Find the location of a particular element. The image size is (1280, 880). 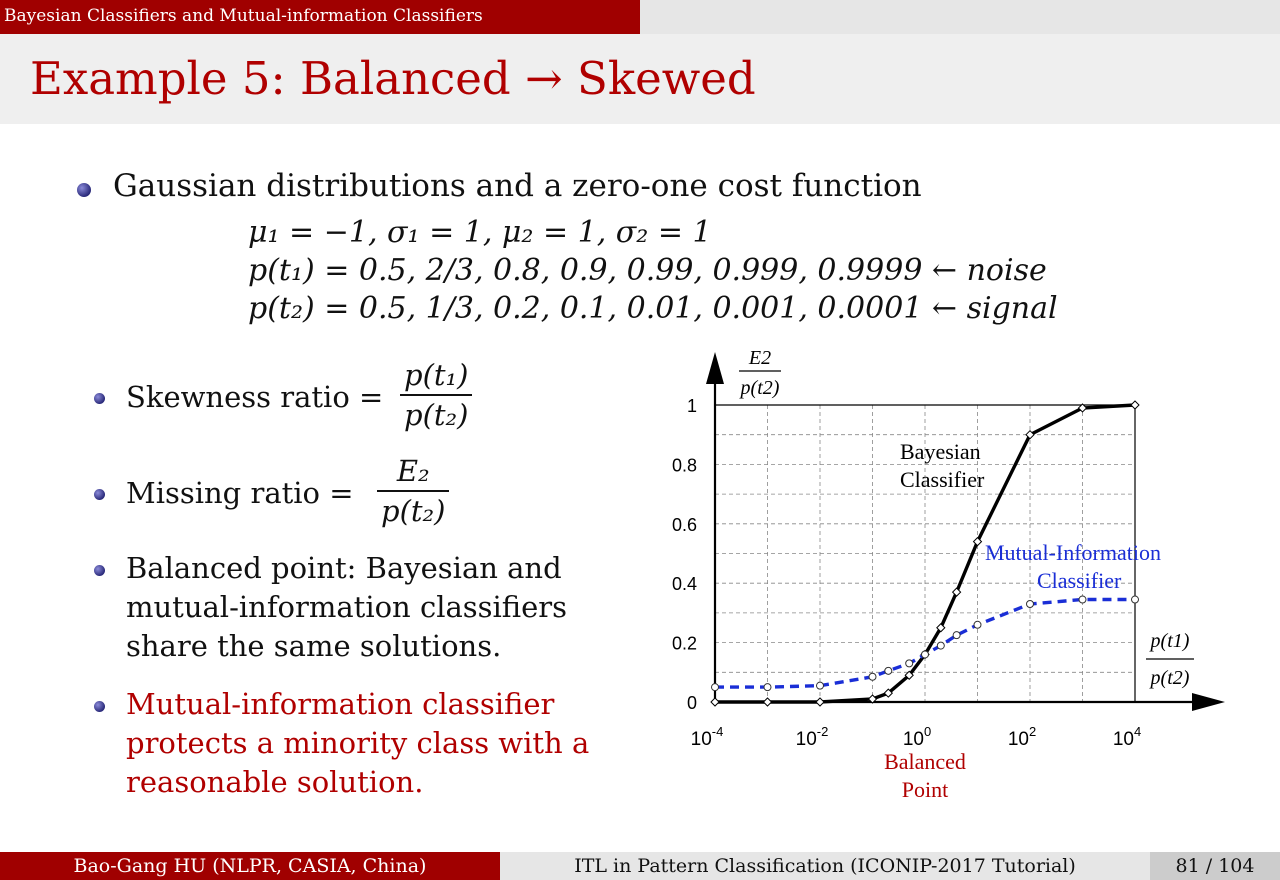

x-axis-label-numerator: p(t1) is located at coordinates (1169, 641).